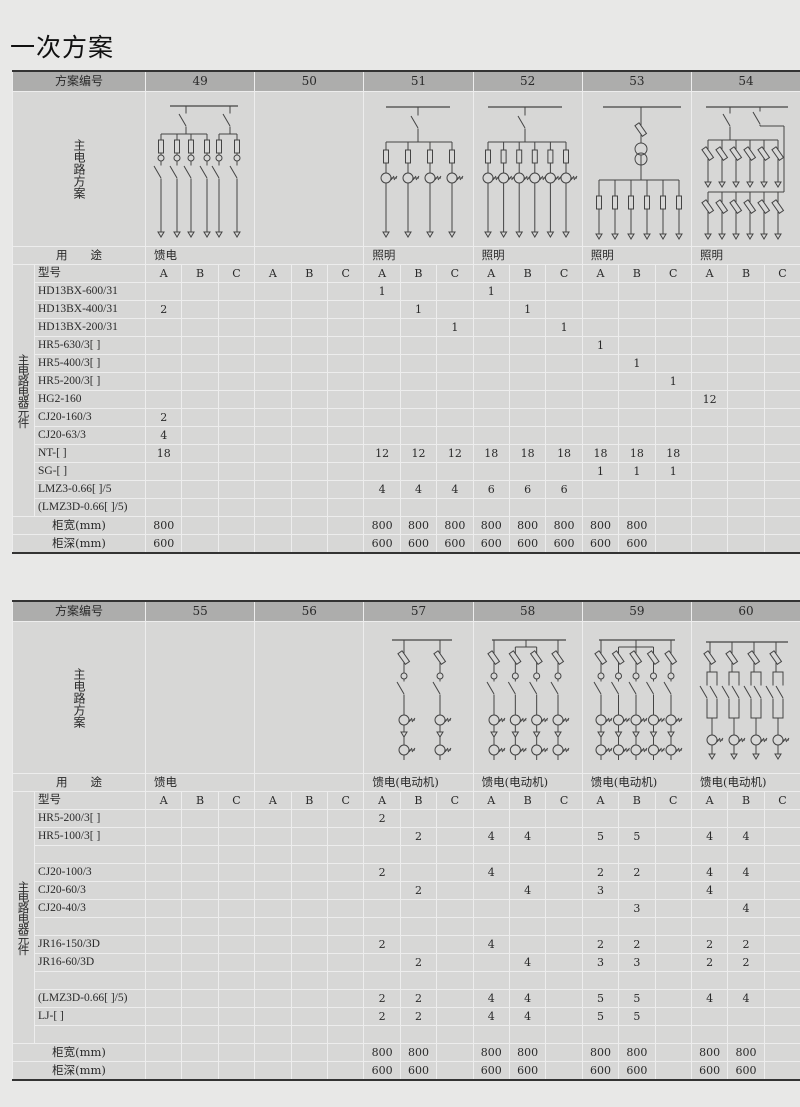 This screenshot has width=800, height=1107. Describe the element at coordinates (90, 327) in the screenshot. I see `component-model: HD13BX-200/31` at that location.